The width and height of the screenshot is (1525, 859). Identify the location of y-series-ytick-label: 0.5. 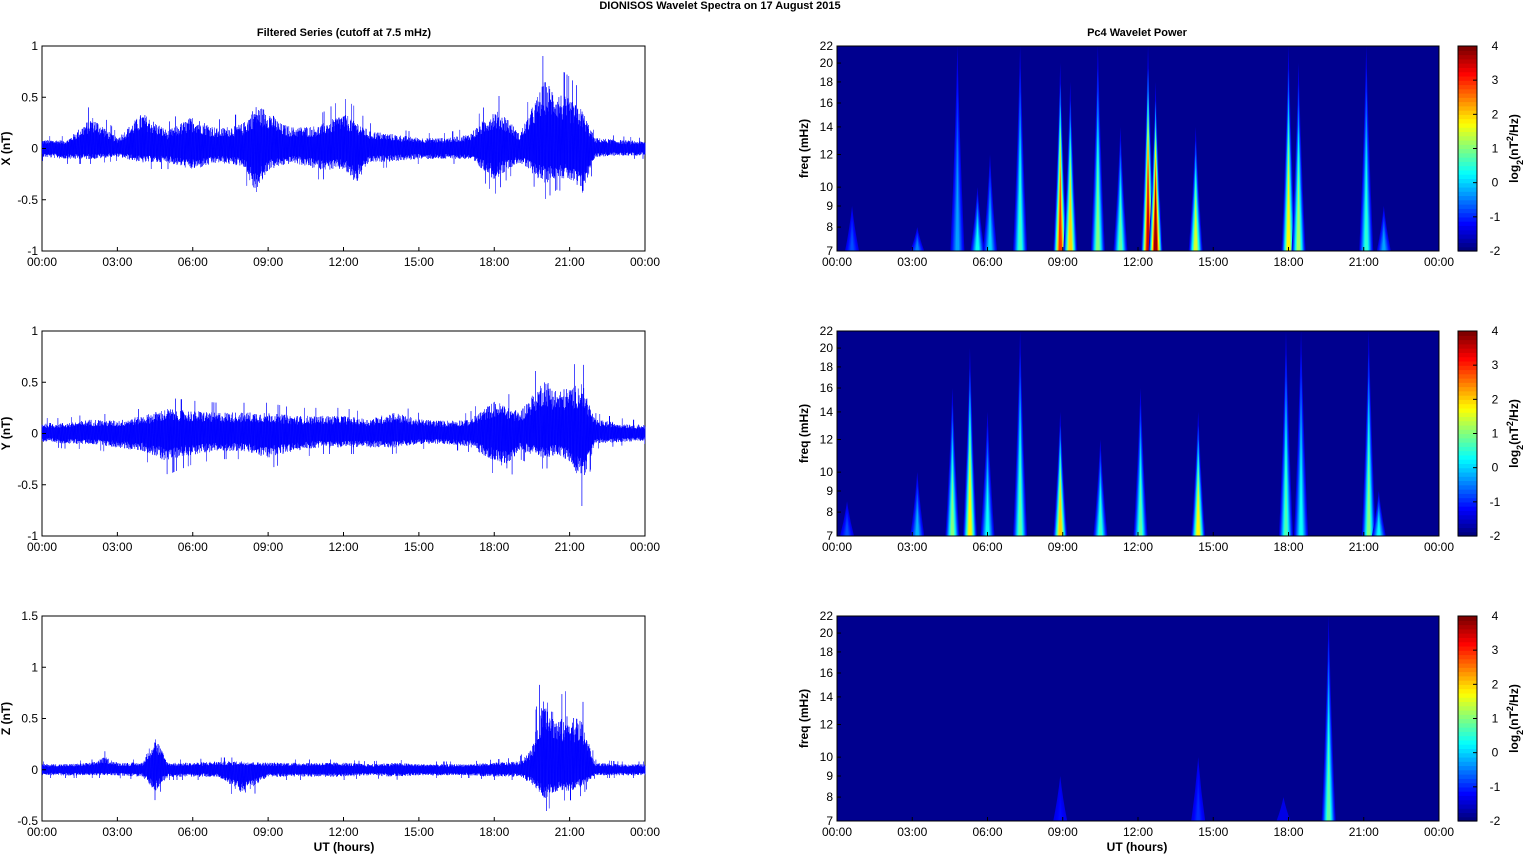
(29, 382).